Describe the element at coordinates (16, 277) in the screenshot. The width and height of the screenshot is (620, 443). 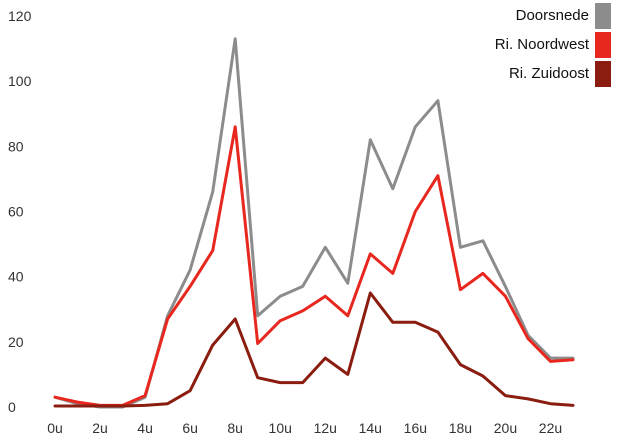
I see `y-tick-label: 40` at that location.